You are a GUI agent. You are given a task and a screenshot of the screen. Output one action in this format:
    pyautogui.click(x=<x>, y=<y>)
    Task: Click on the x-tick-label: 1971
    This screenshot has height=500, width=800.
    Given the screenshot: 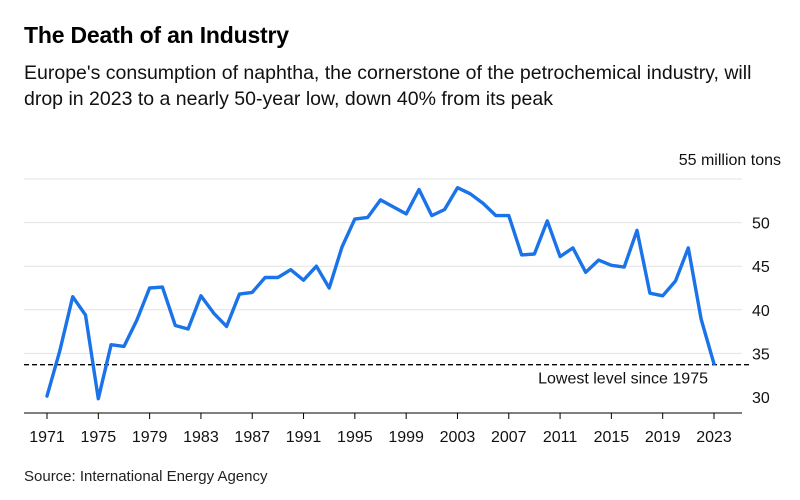 What is the action you would take?
    pyautogui.click(x=47, y=437)
    